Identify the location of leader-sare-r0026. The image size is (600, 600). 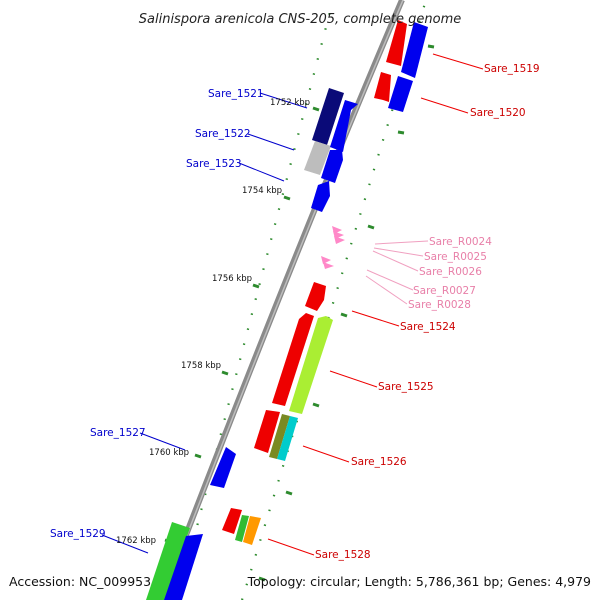
(395, 261).